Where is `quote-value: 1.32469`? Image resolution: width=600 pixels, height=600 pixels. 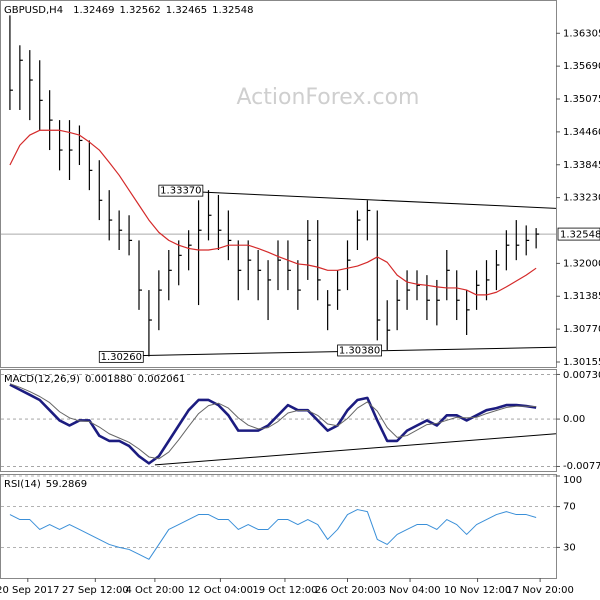
quote-value: 1.32469 is located at coordinates (93, 10).